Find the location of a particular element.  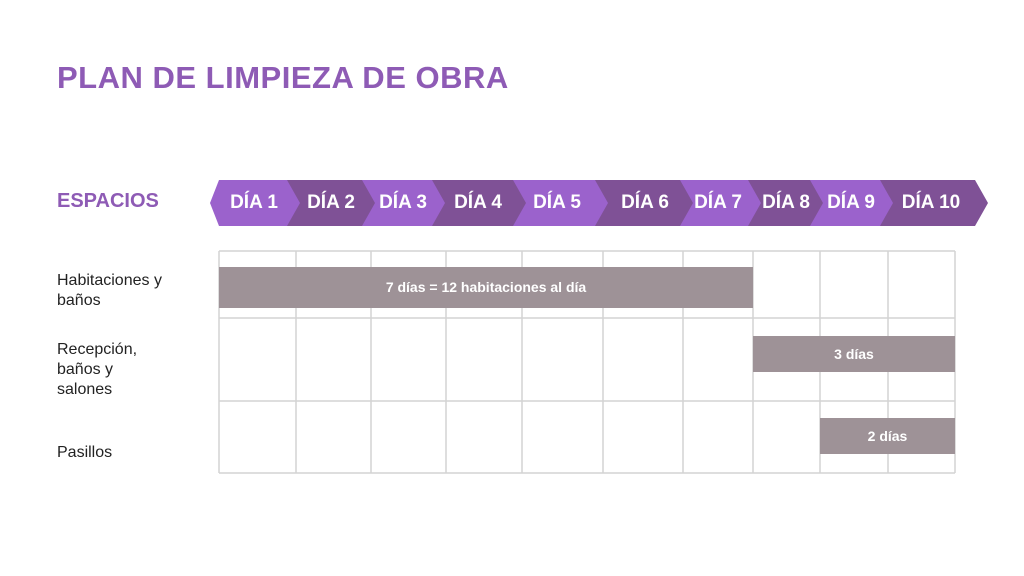

day-label-10: DÍA 10 is located at coordinates (931, 202).